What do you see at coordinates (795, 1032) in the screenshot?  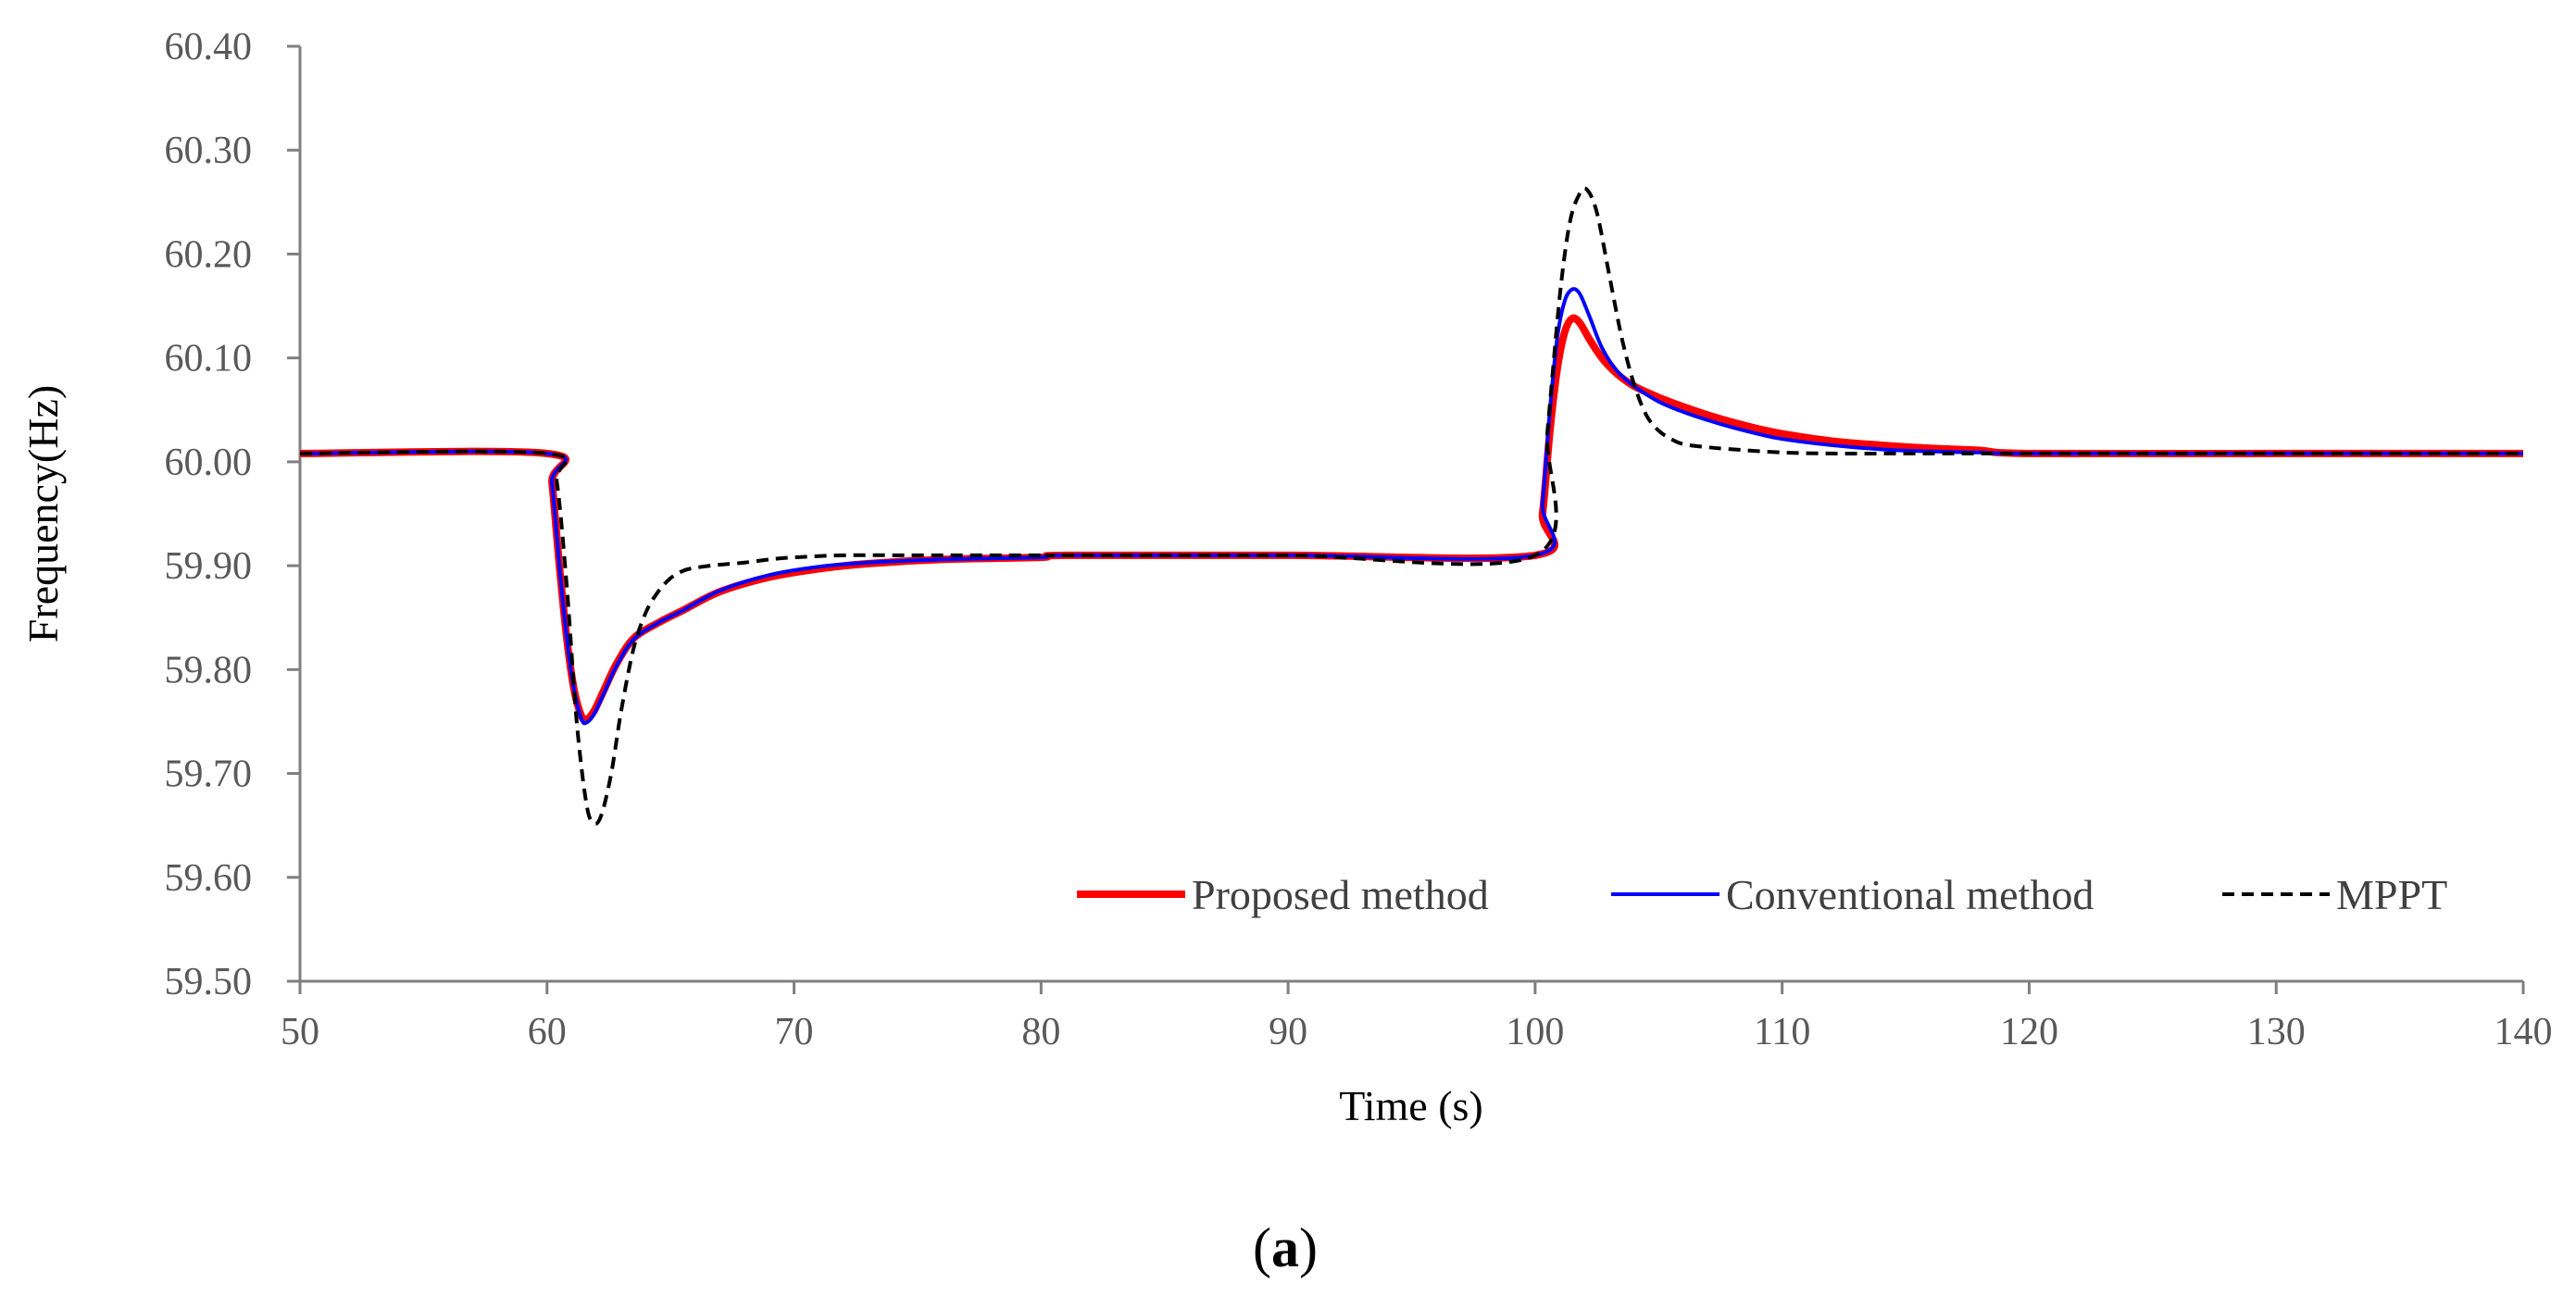 I see `x-tick-label: 70` at bounding box center [795, 1032].